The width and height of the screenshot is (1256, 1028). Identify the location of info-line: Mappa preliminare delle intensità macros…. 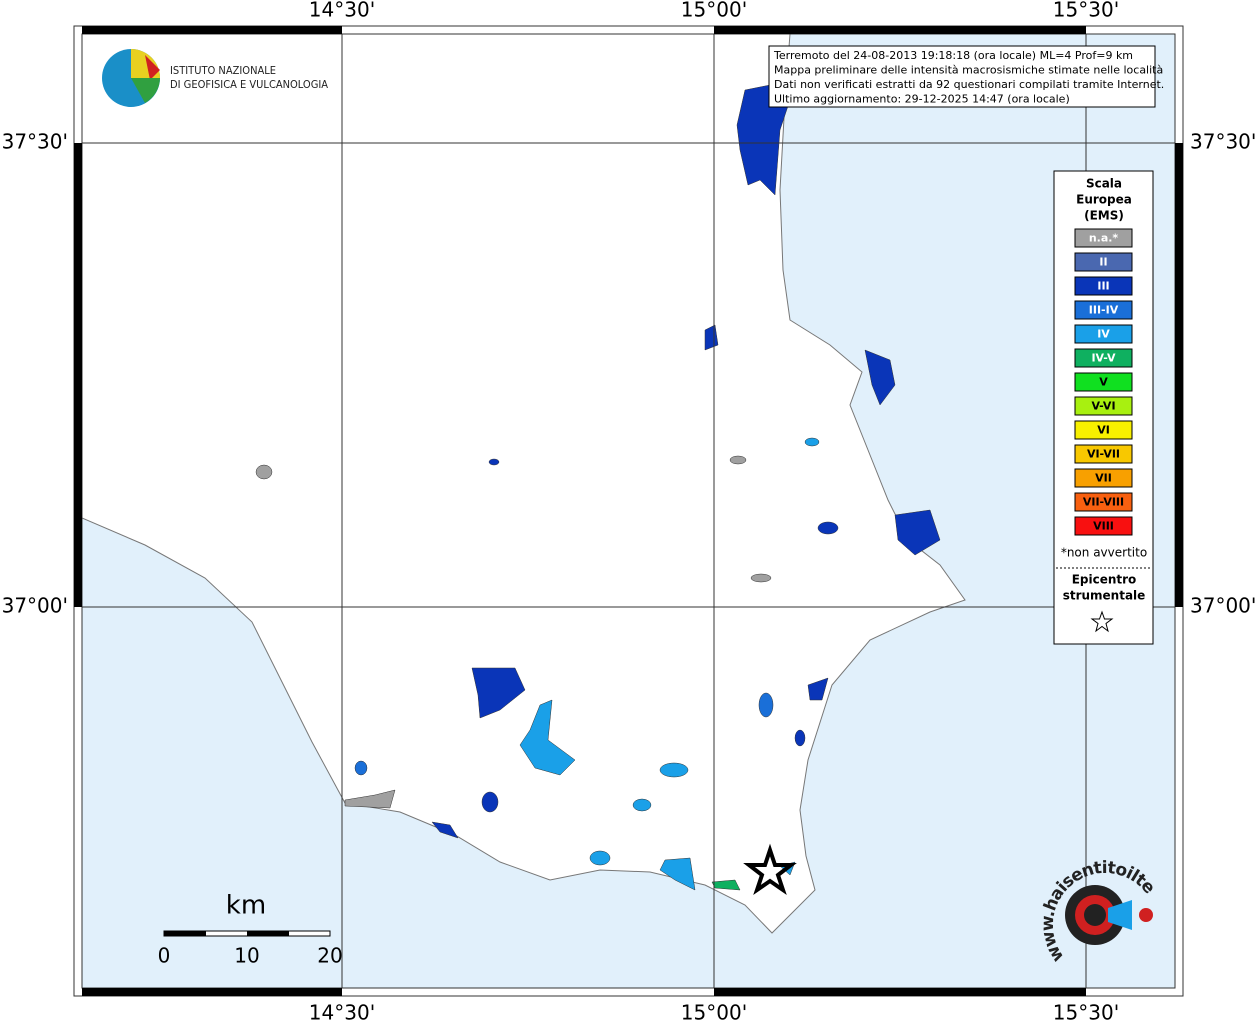
(968, 70).